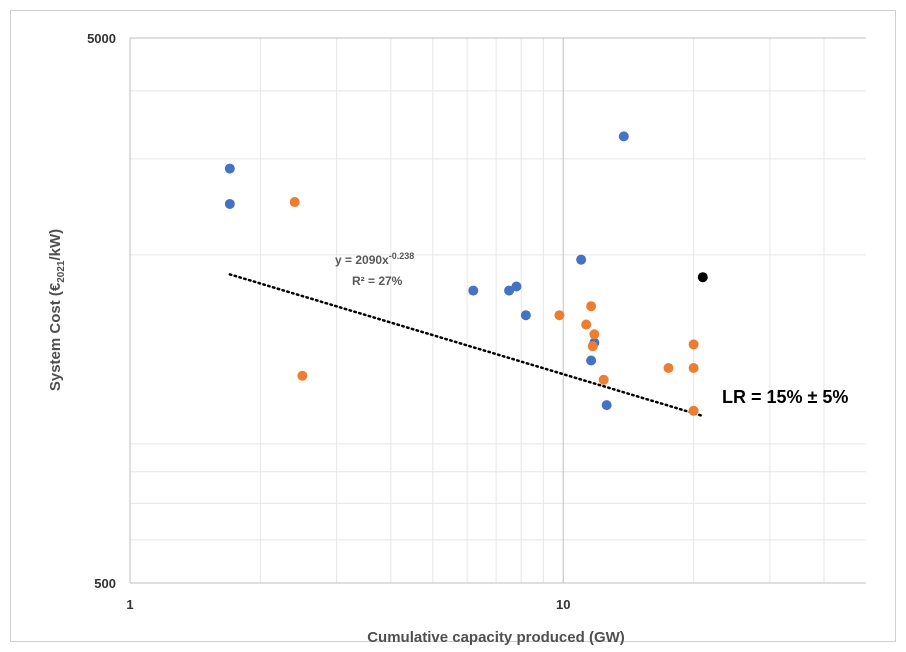 This screenshot has height=652, width=906. What do you see at coordinates (563, 604) in the screenshot?
I see `x-tick-label: 10` at bounding box center [563, 604].